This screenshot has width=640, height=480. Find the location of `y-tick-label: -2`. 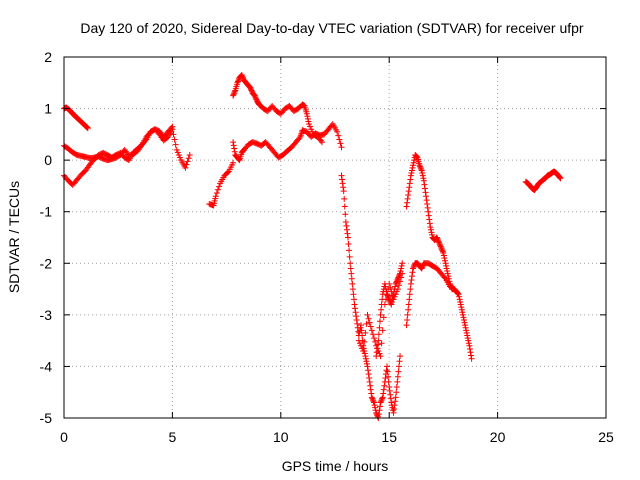

y-tick-label: -2 is located at coordinates (46, 263).